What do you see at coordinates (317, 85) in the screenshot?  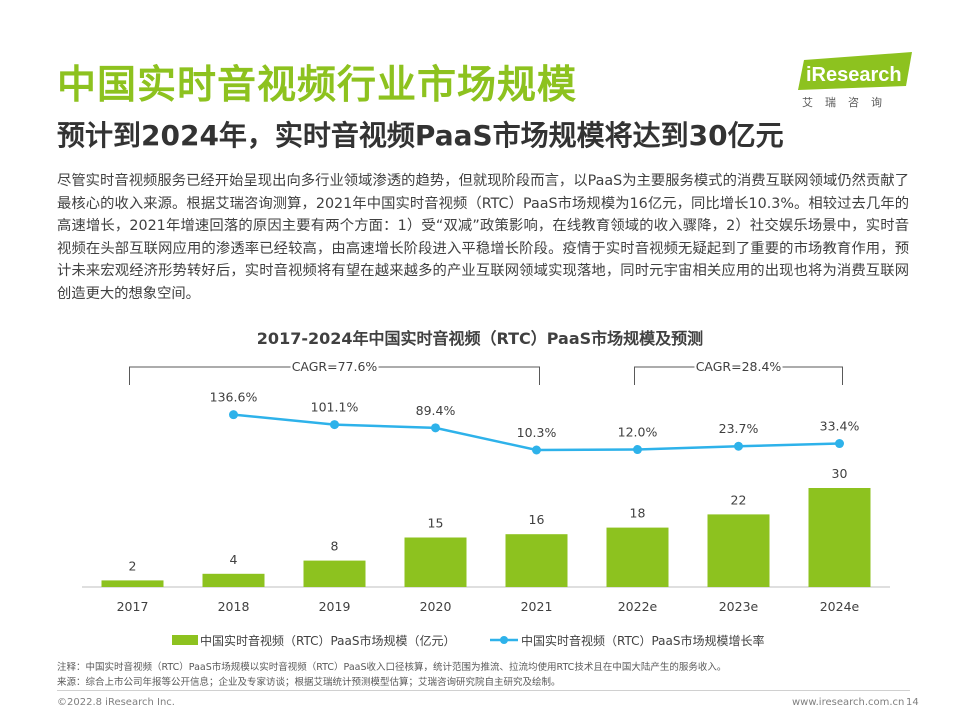 I see `page-title: 中国实时音视频行业市场规模` at bounding box center [317, 85].